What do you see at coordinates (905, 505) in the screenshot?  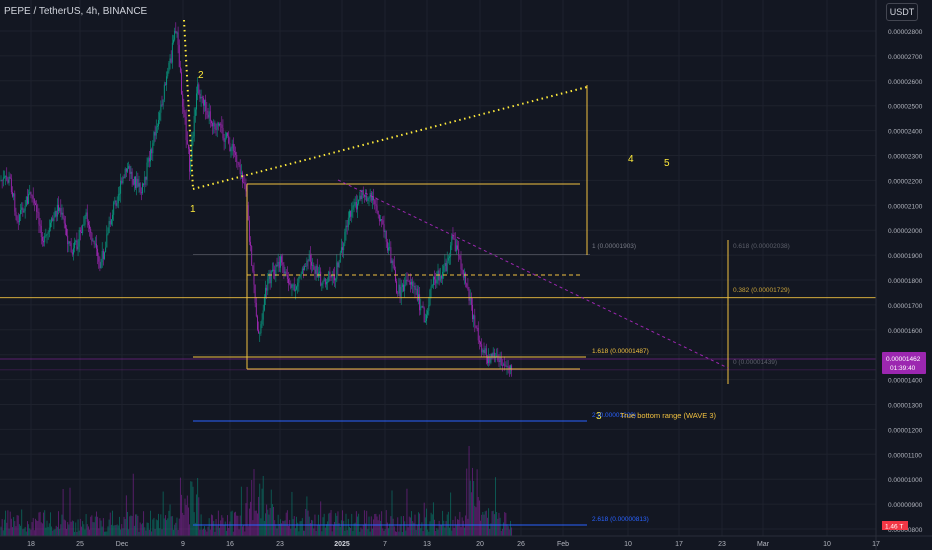 I see `price-axis-tick: 0.00000900` at bounding box center [905, 505].